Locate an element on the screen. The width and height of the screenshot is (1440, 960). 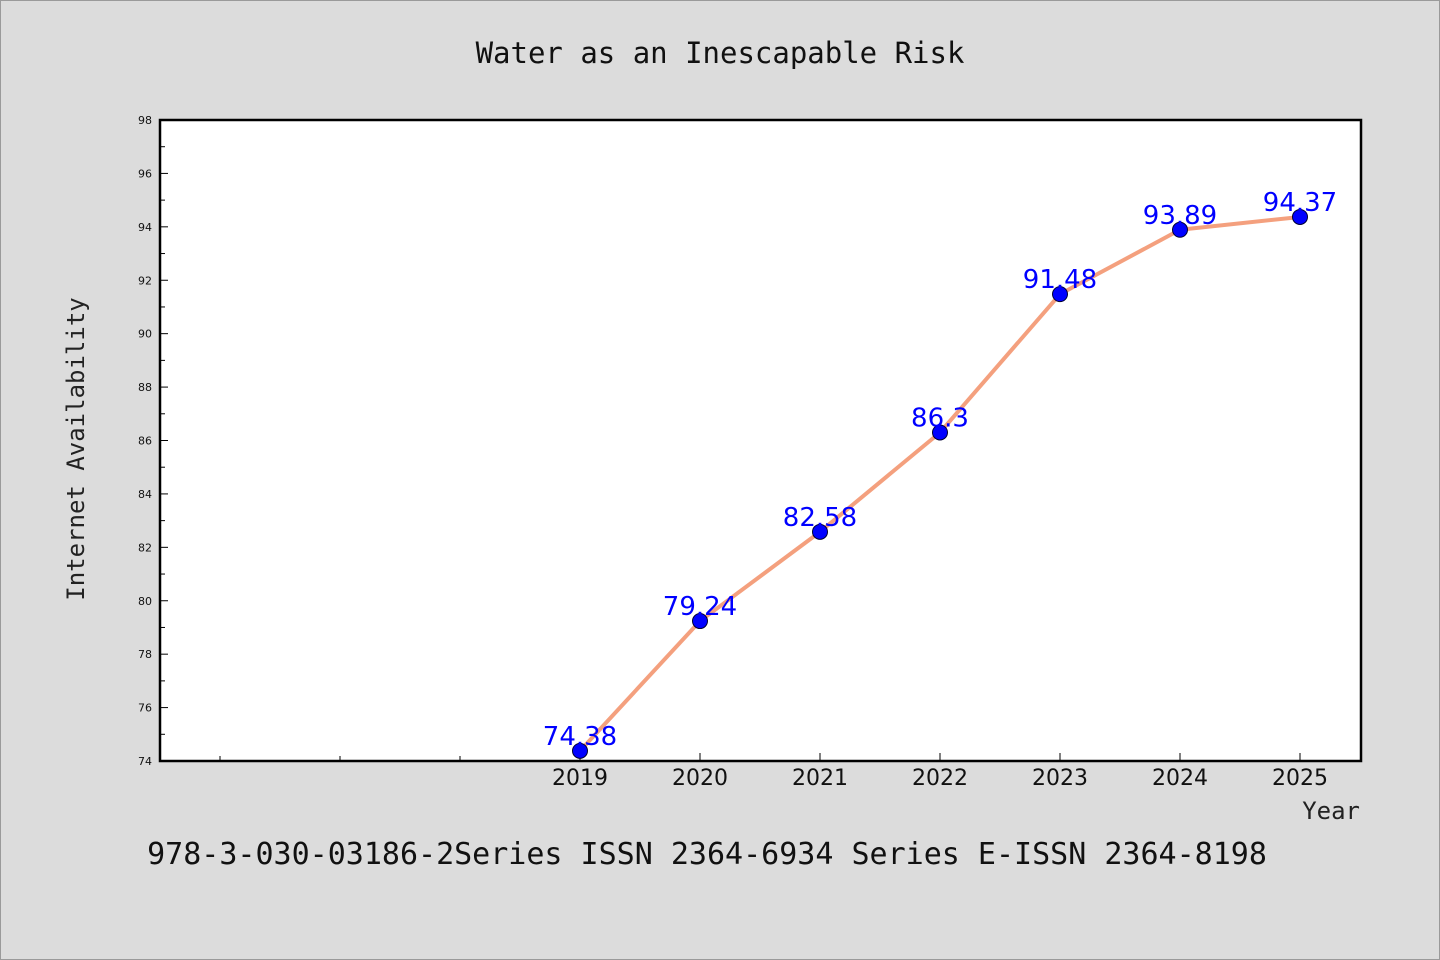
x-tick-label: 2021 is located at coordinates (820, 778).